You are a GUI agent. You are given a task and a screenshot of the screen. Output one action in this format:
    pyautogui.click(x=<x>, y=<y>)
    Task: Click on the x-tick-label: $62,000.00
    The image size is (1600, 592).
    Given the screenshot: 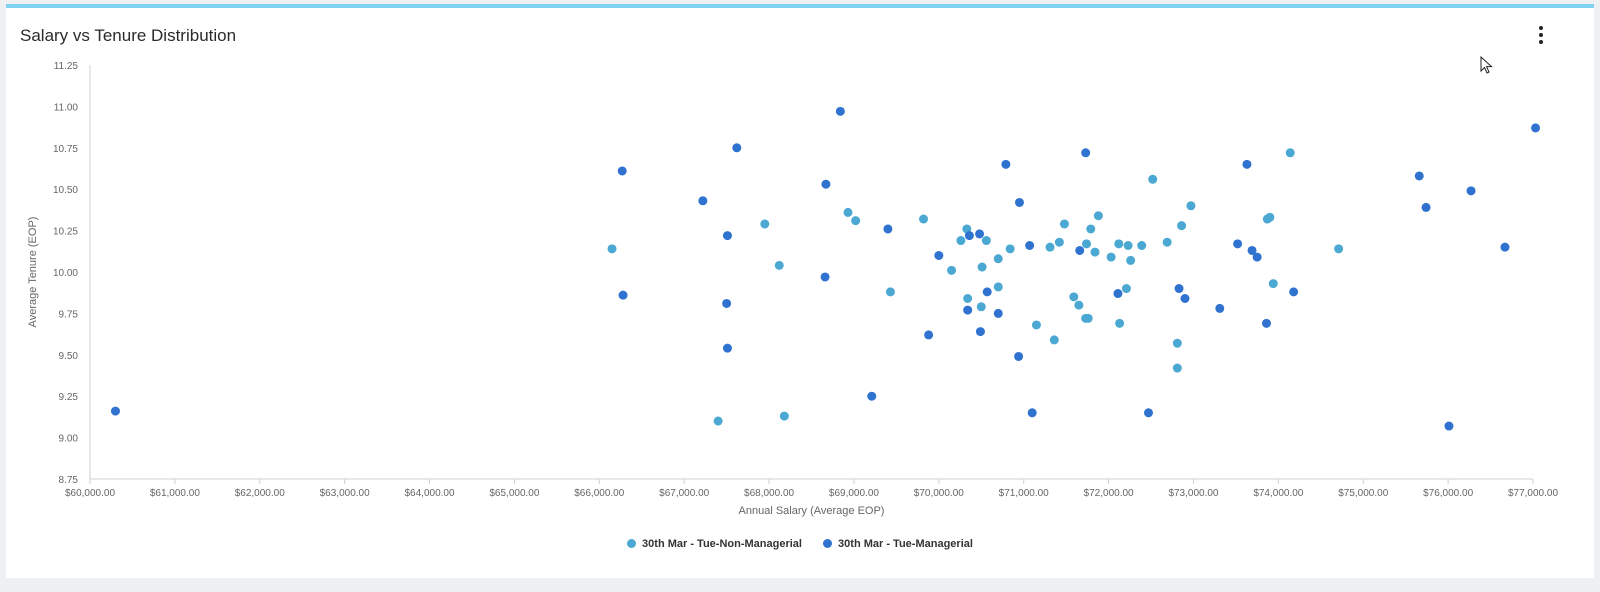 What is the action you would take?
    pyautogui.click(x=260, y=493)
    